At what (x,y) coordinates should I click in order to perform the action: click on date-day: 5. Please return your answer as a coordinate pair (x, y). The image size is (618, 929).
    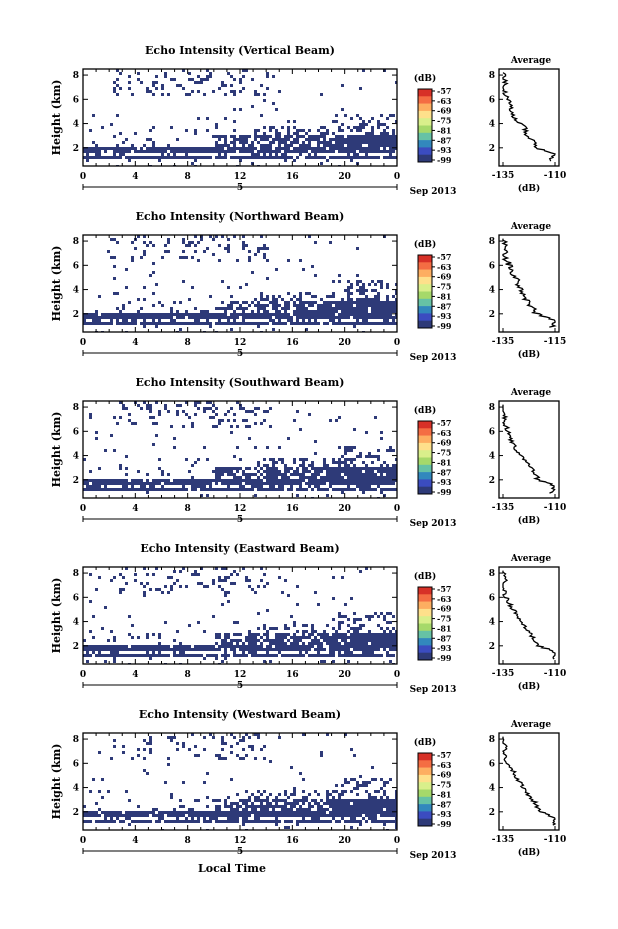
    Looking at the image, I should click on (240, 354).